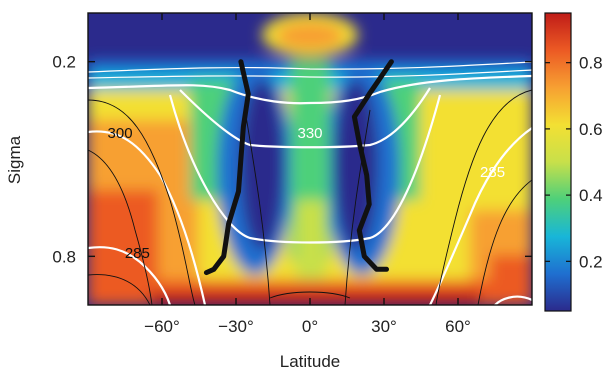 Image resolution: width=615 pixels, height=375 pixels. I want to click on y-axis-title: Sigma, so click(14, 159).